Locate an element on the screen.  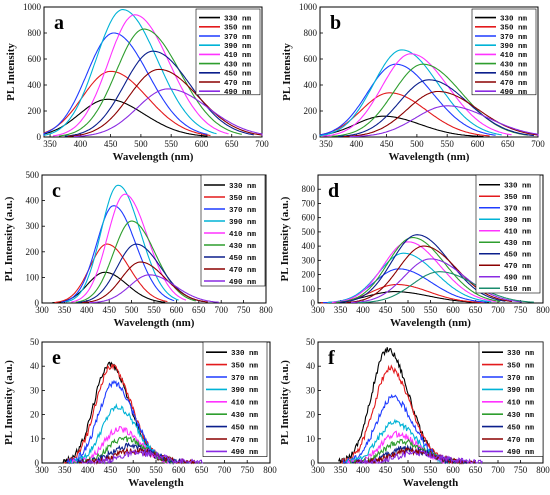
panel-label: c is located at coordinates (56, 191).